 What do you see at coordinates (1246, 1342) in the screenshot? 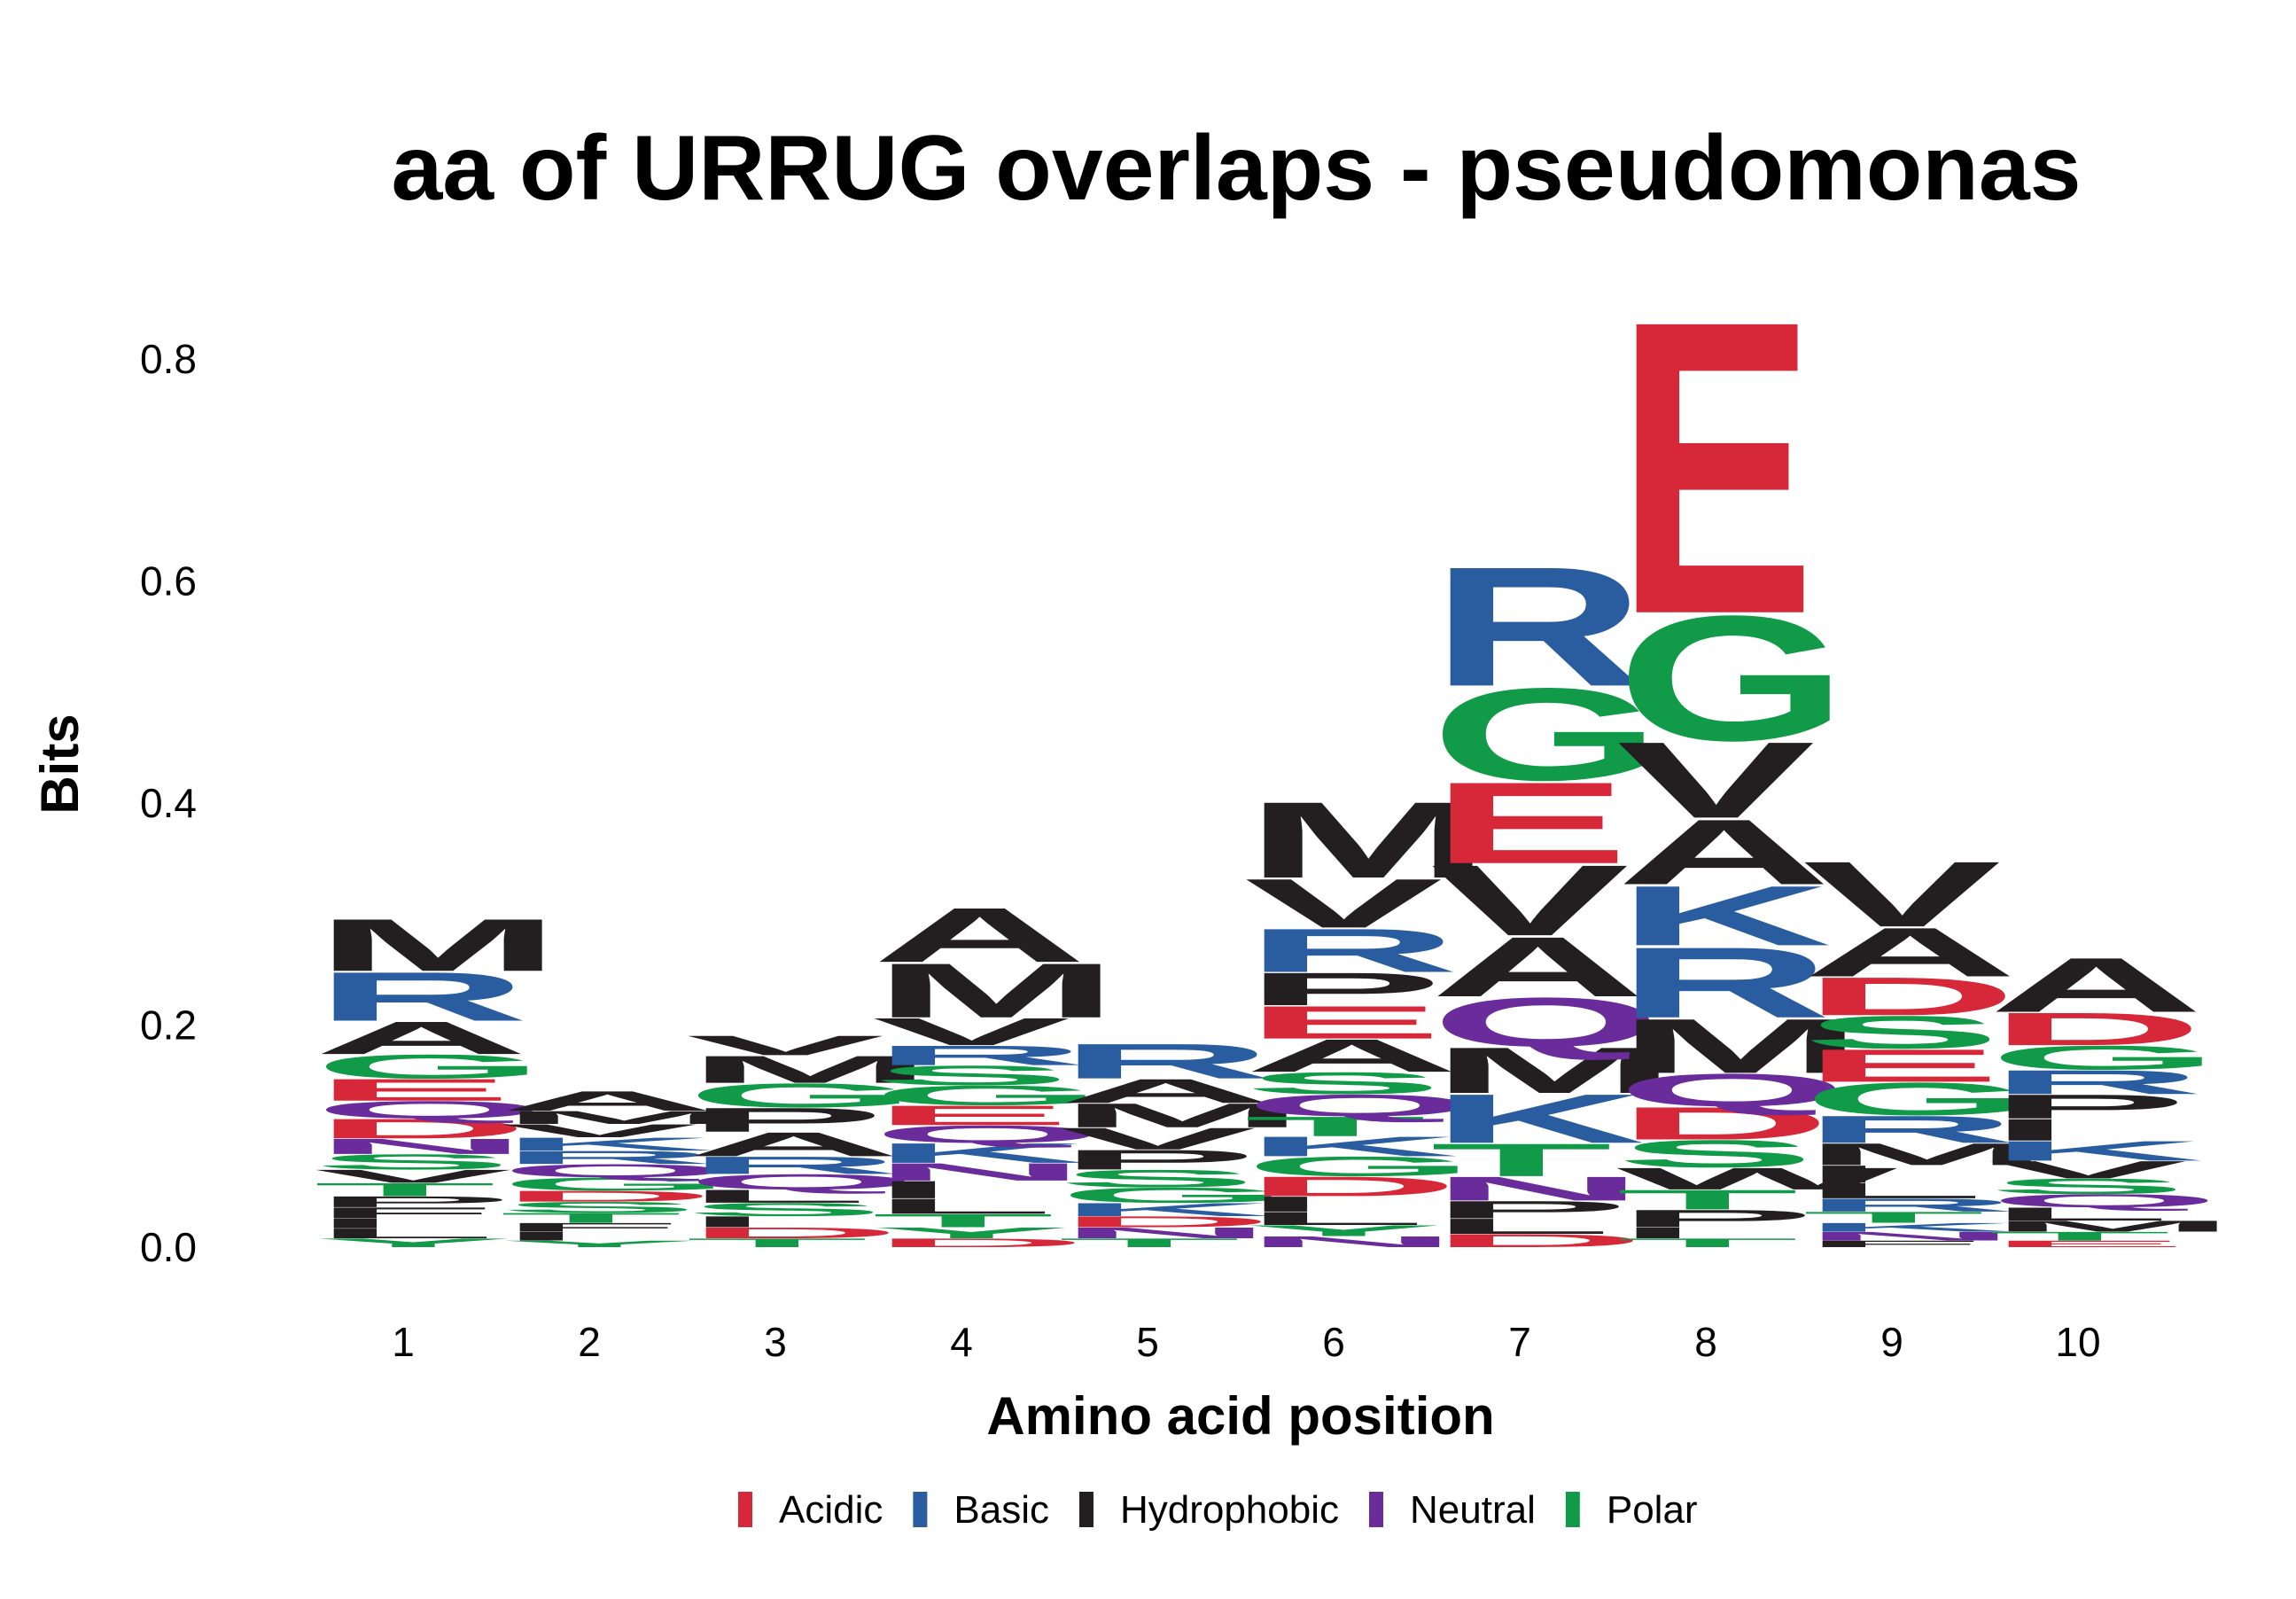
I see `x-tick-labels: 1 2 3 4 5 6 7 8 9 10` at bounding box center [1246, 1342].